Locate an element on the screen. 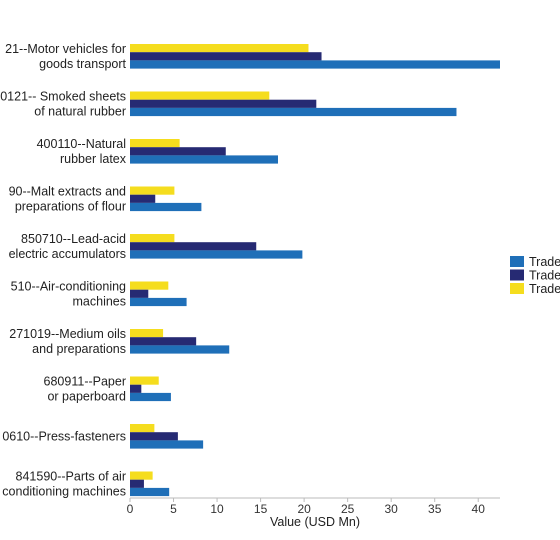 The image size is (560, 540). category-label-9-line-0: 841590--Parts of air is located at coordinates (71, 476).